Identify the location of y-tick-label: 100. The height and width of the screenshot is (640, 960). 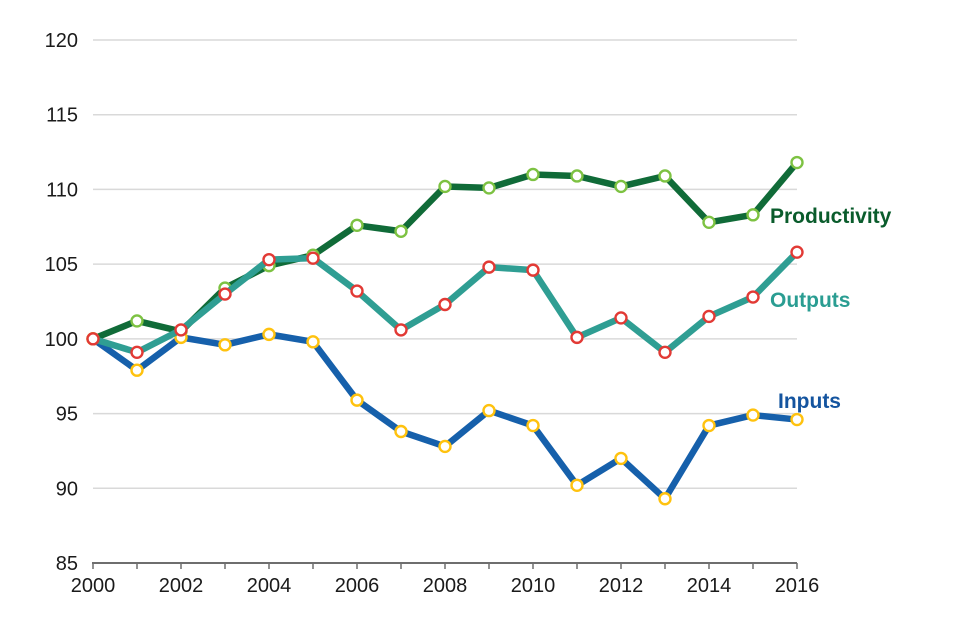
(61, 340).